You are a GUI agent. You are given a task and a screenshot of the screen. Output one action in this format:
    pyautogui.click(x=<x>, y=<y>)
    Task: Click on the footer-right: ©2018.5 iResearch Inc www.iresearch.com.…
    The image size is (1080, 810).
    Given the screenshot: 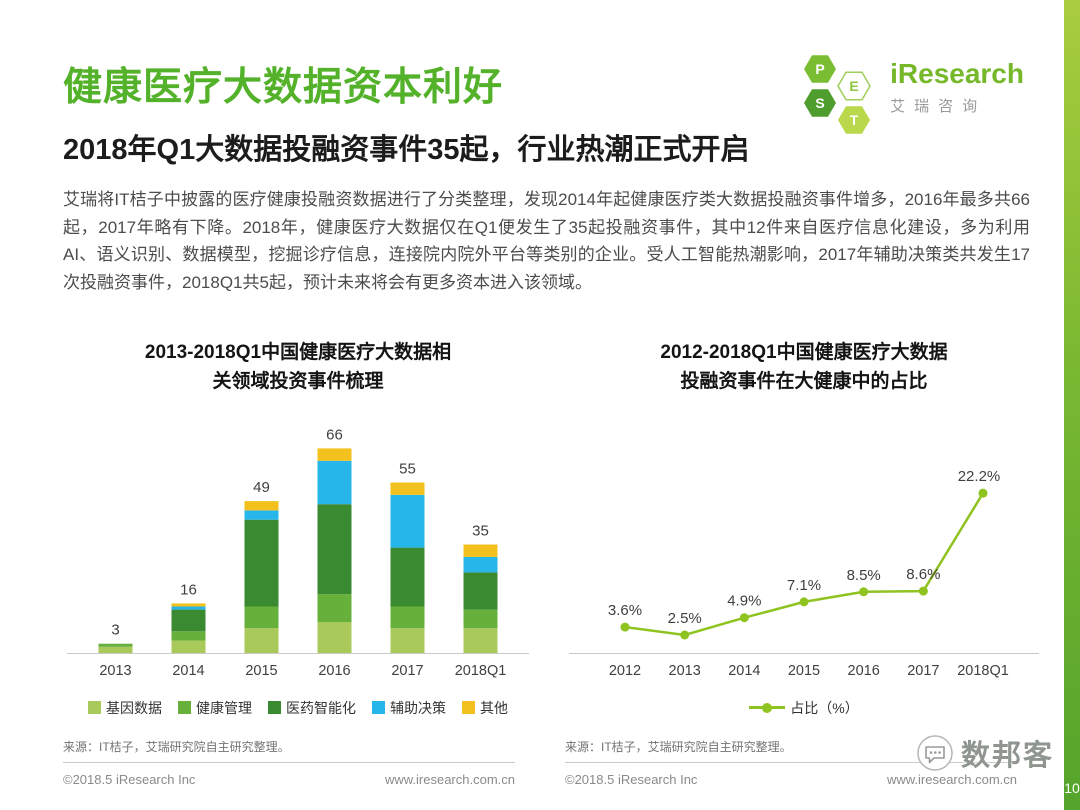 What is the action you would take?
    pyautogui.click(x=791, y=779)
    